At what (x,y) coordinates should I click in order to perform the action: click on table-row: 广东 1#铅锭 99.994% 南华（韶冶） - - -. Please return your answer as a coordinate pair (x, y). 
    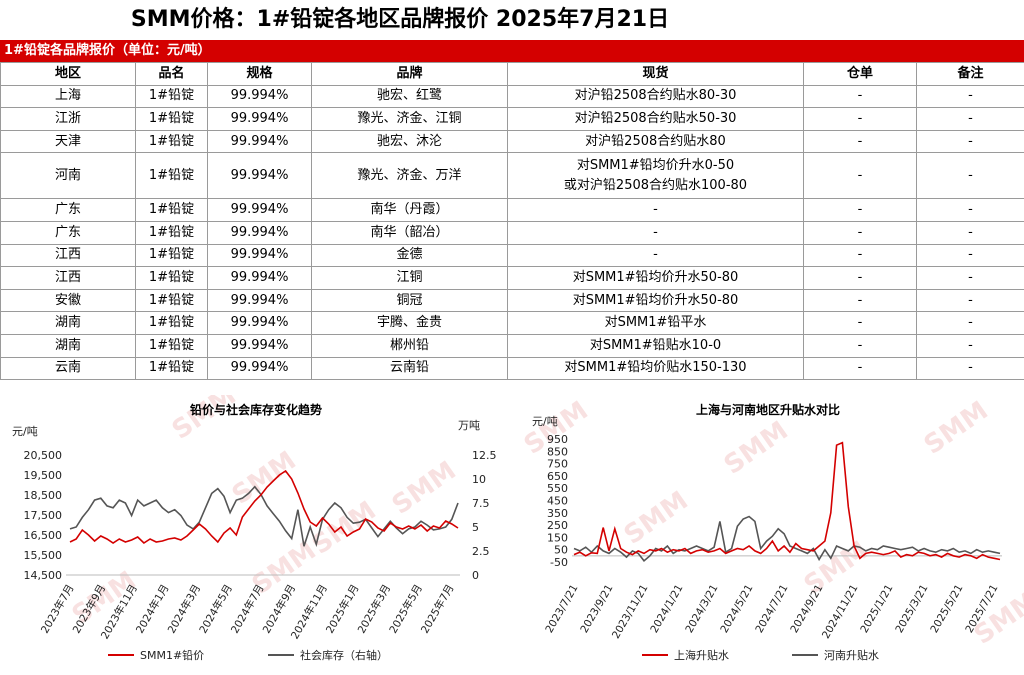
    Looking at the image, I should click on (512, 232).